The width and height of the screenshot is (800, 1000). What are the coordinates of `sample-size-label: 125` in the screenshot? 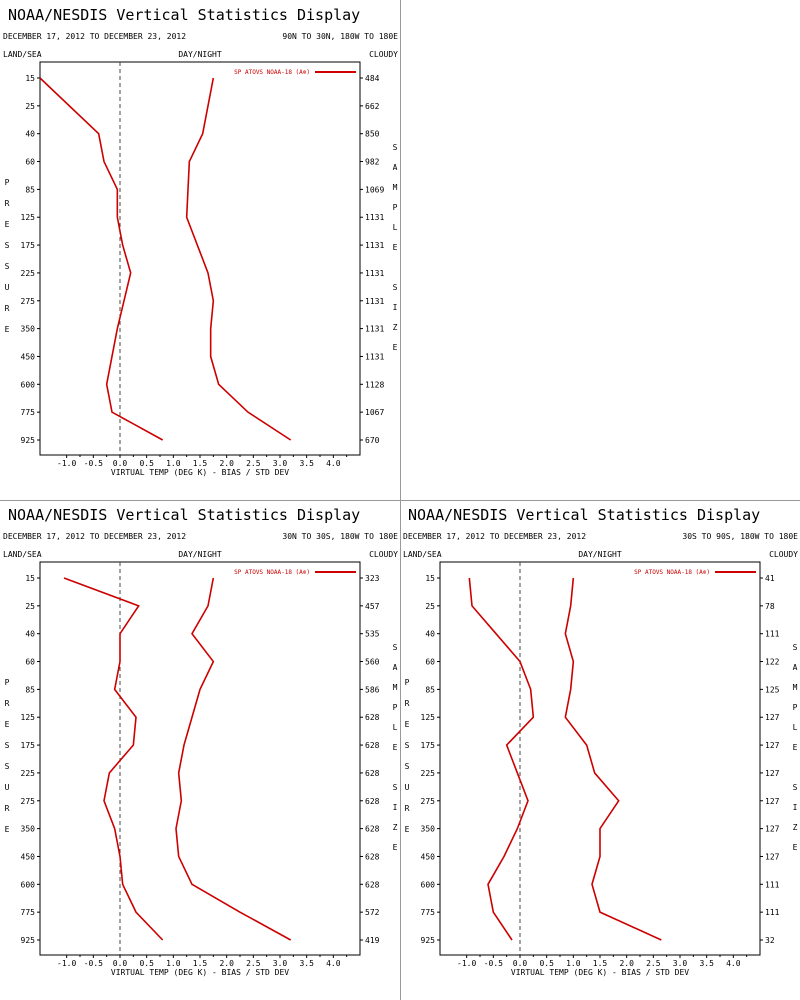 It's located at (772, 689).